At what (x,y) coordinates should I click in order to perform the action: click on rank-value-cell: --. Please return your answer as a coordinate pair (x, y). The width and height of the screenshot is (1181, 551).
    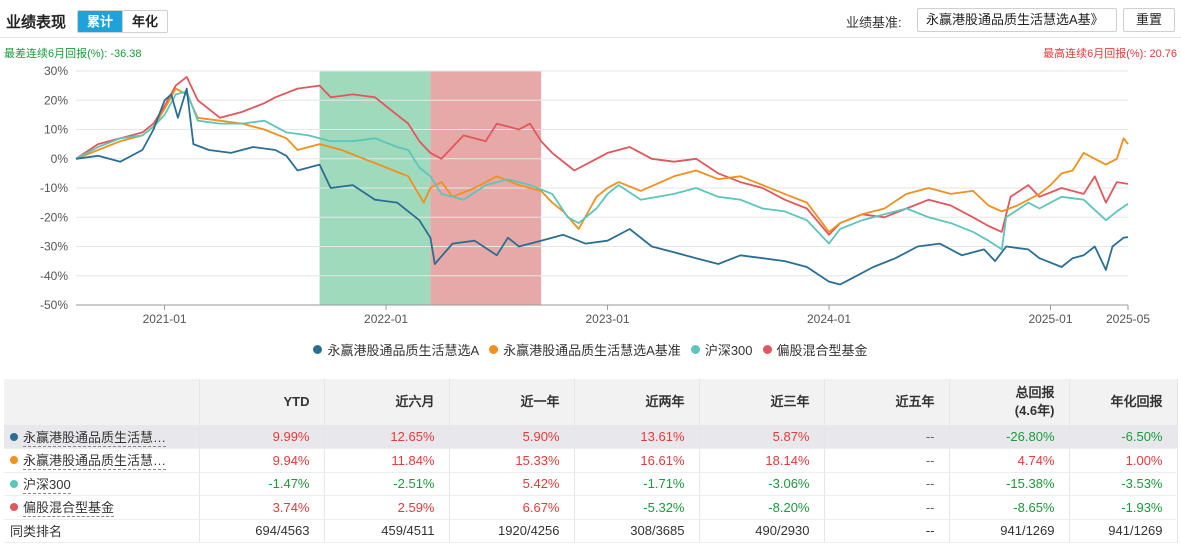
    Looking at the image, I should click on (887, 531).